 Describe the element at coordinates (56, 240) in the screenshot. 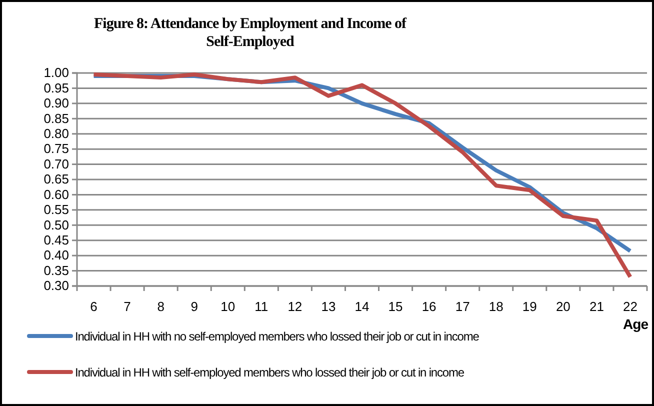

I see `y-tick-label: 0.45` at that location.